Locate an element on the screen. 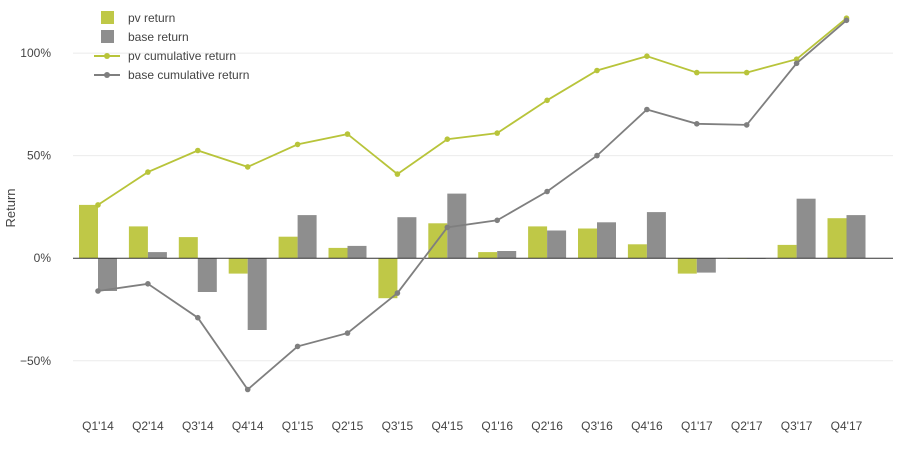 This screenshot has width=898, height=449. x-tick-label: Q3'16 is located at coordinates (597, 426).